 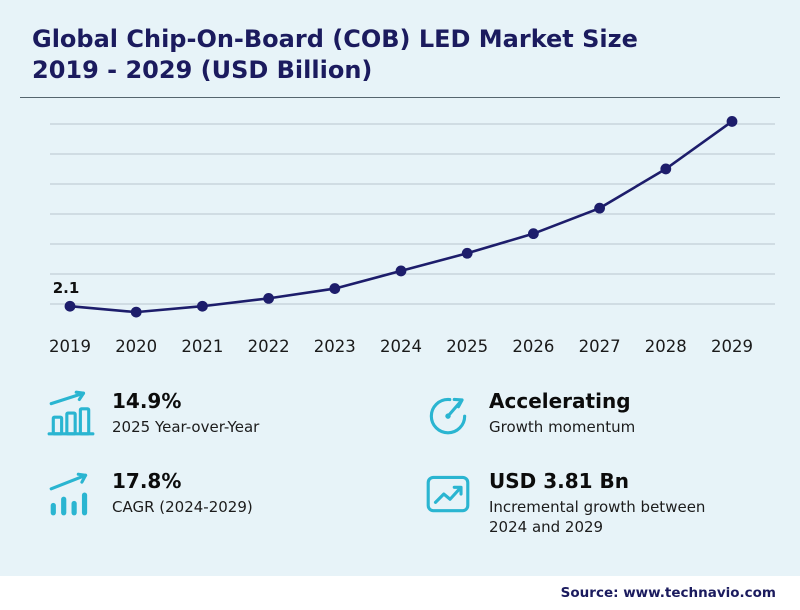 I want to click on stat-label: CAGR (2024-2029), so click(x=182, y=507).